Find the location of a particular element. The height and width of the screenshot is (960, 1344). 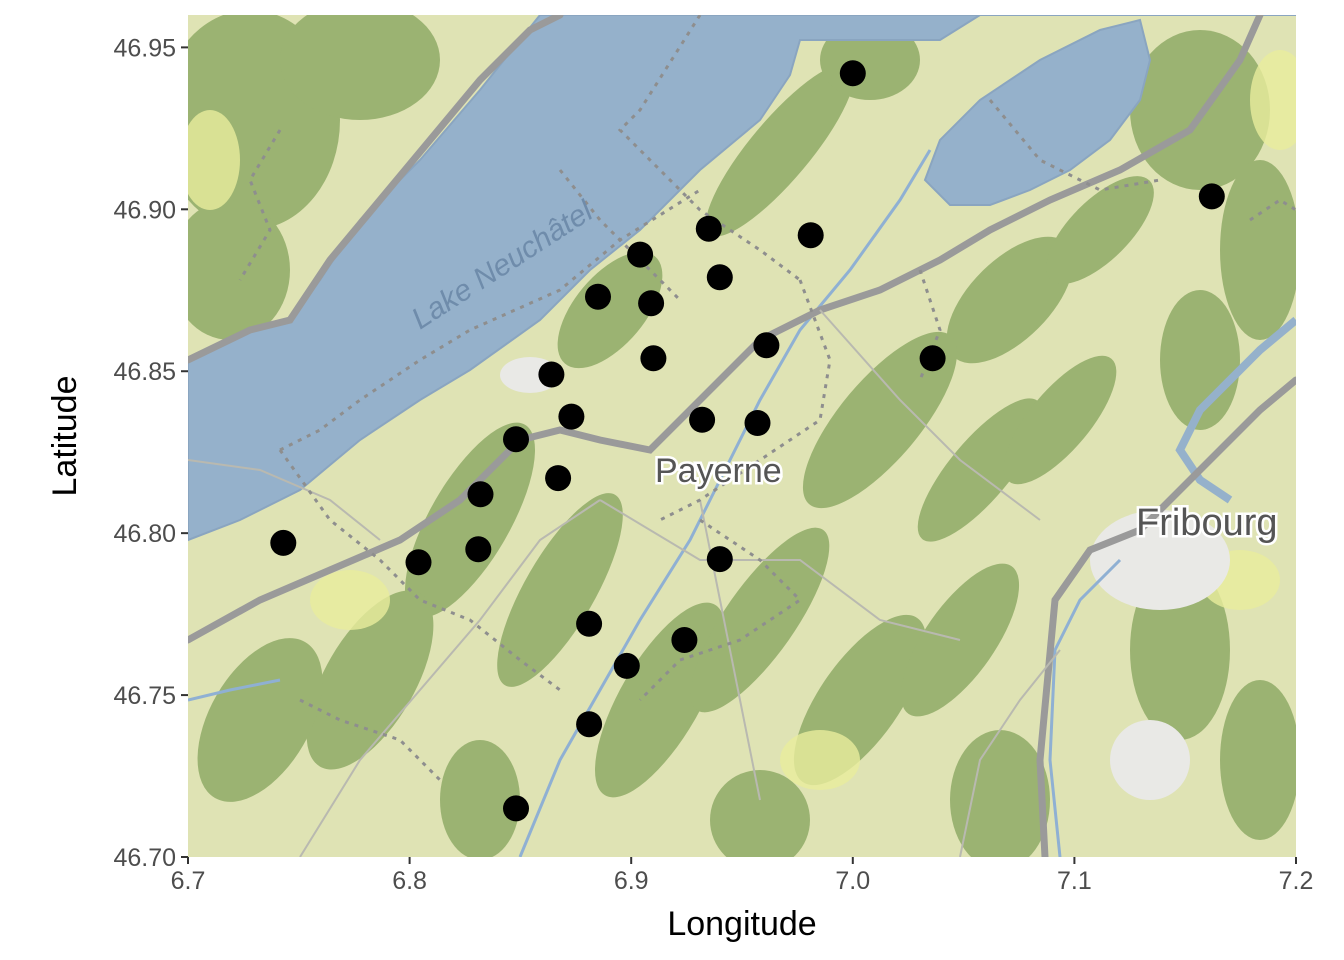

place-label-payerne: Payerne is located at coordinates (718, 471).